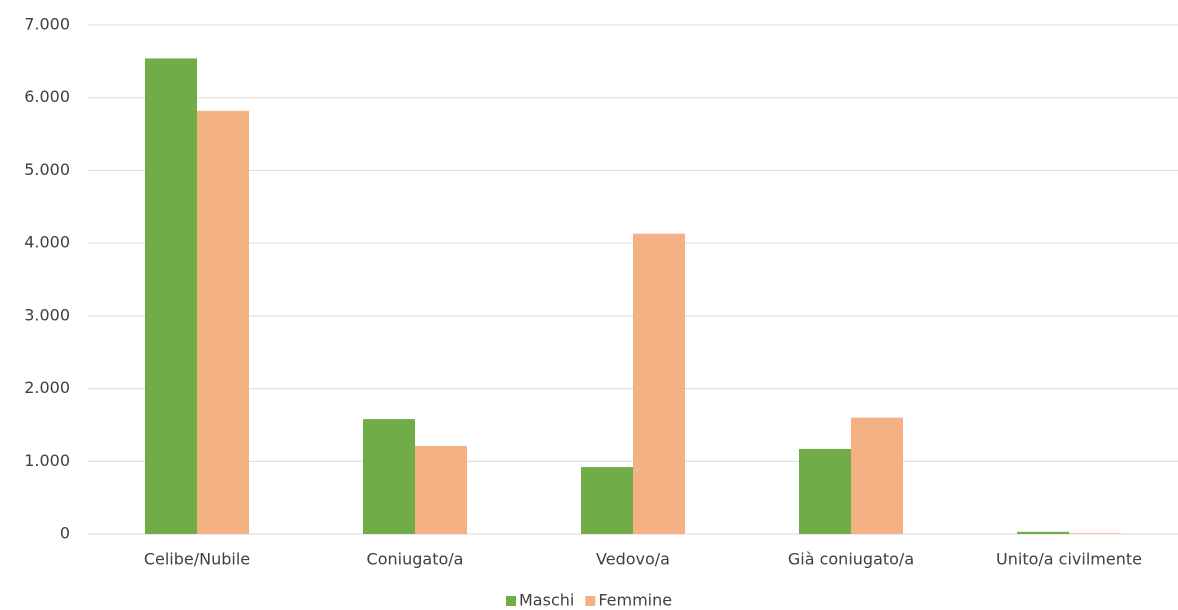 This screenshot has height=610, width=1178. What do you see at coordinates (197, 559) in the screenshot?
I see `x-tick-label: Celibe/Nubile` at bounding box center [197, 559].